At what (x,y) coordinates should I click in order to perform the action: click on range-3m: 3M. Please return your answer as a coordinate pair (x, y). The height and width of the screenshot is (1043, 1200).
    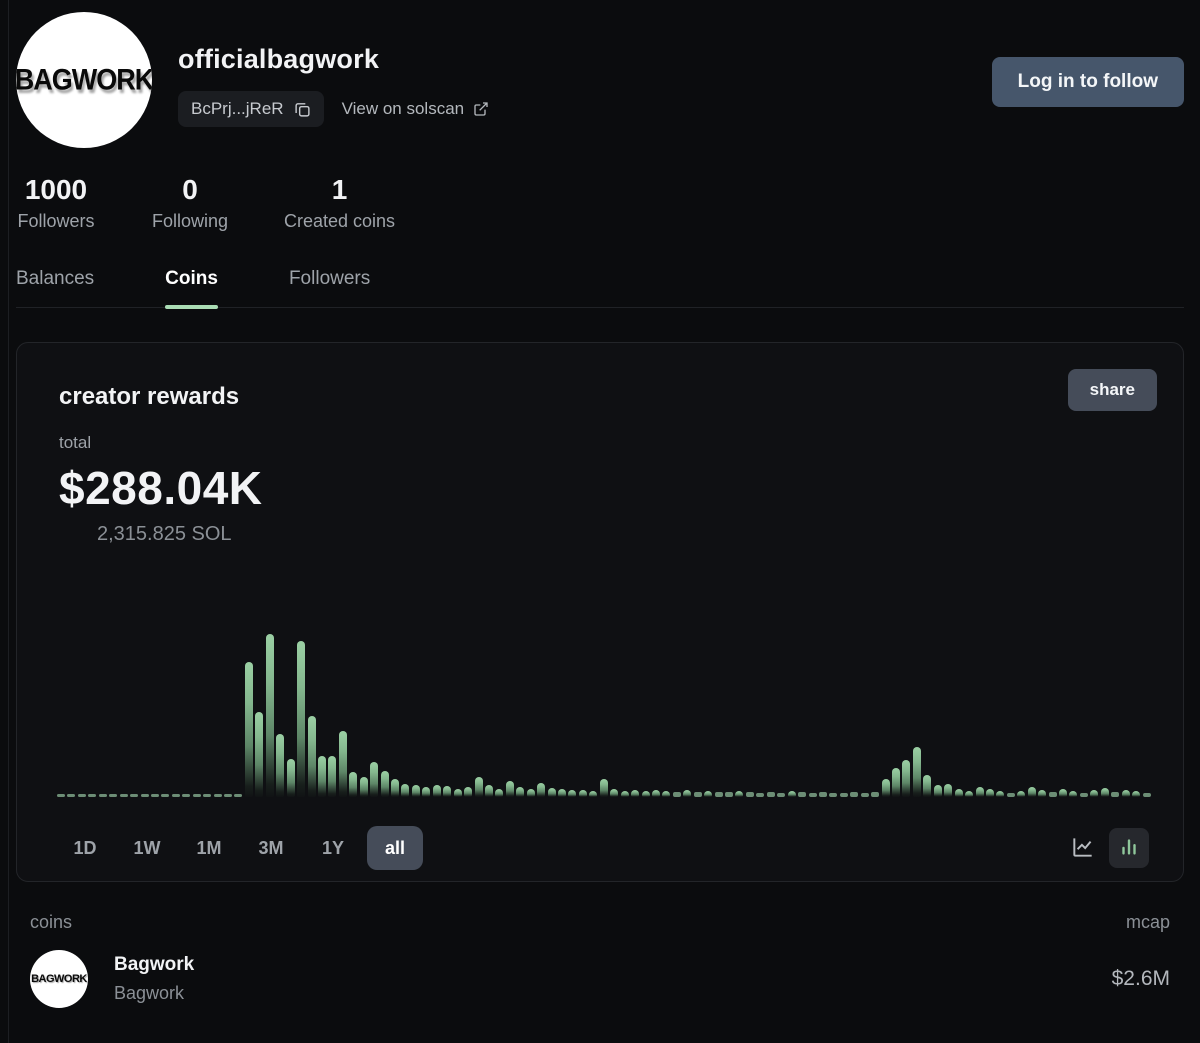
    Looking at the image, I should click on (271, 848).